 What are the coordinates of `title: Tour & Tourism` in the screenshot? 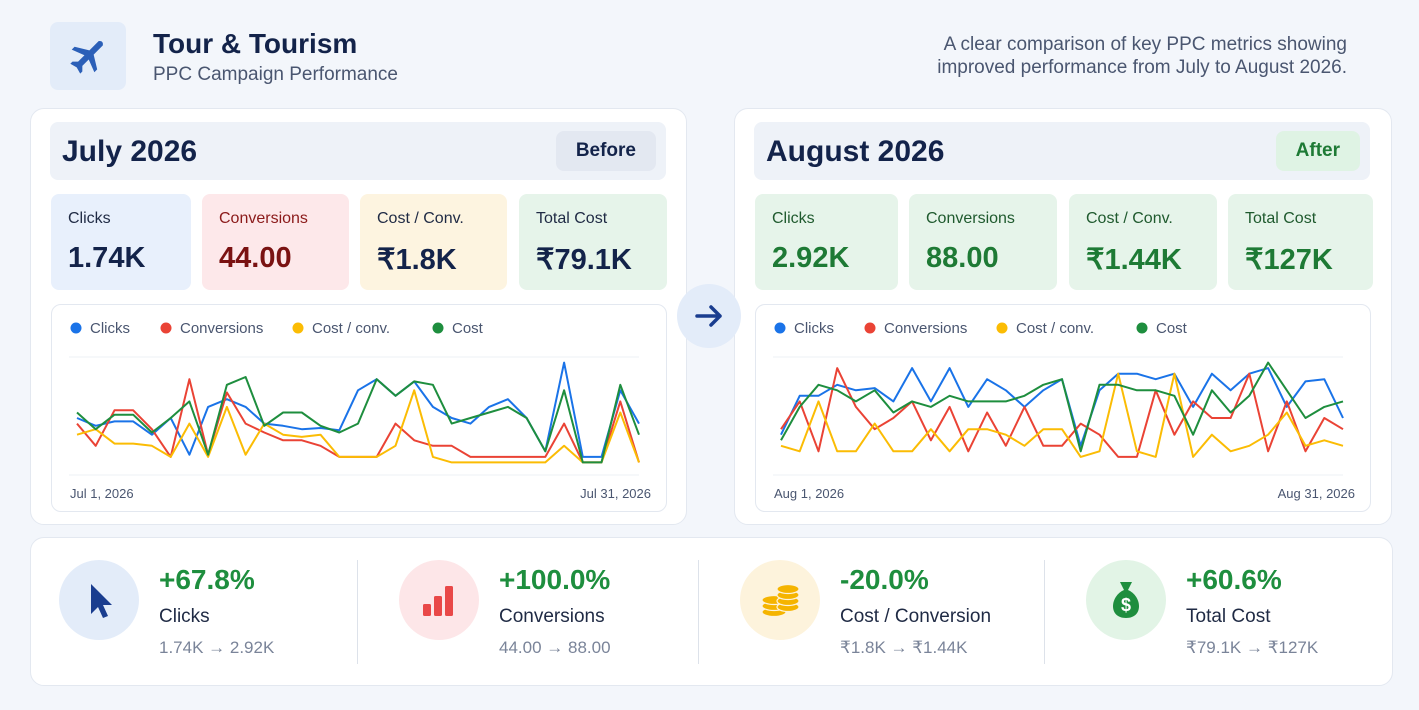 It's located at (255, 43).